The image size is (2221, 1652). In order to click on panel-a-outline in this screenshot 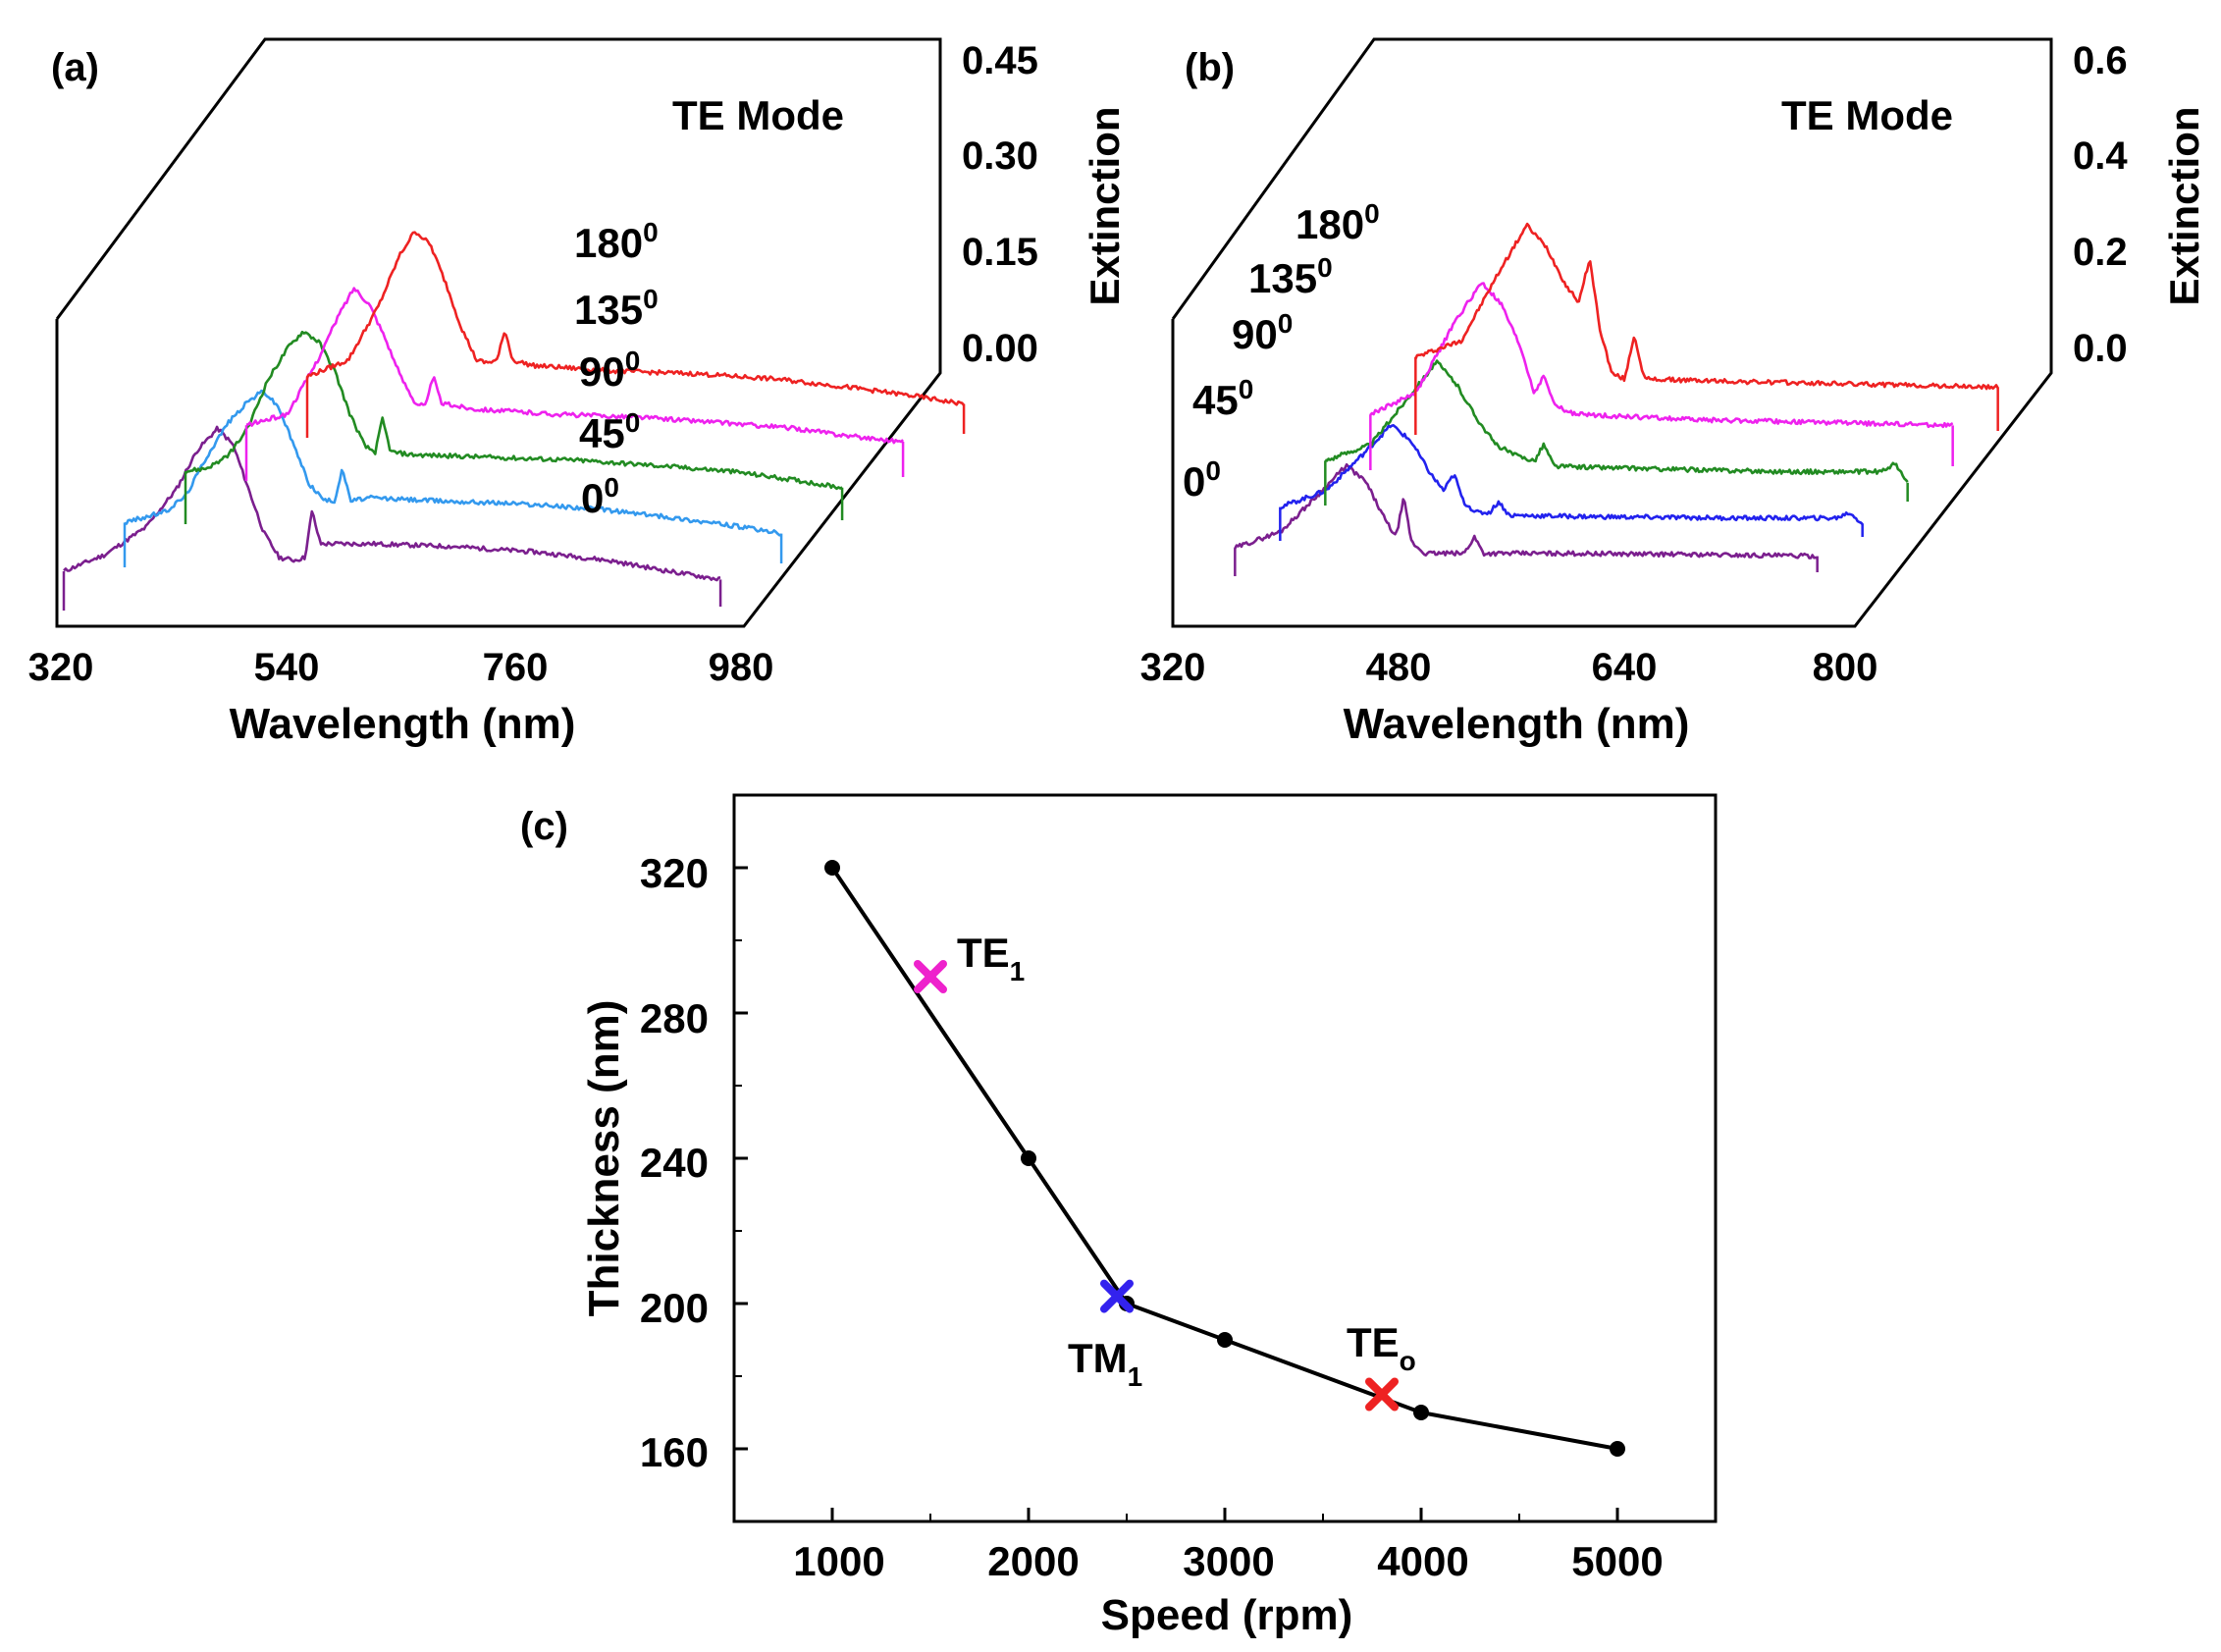, I will do `click(498, 332)`.